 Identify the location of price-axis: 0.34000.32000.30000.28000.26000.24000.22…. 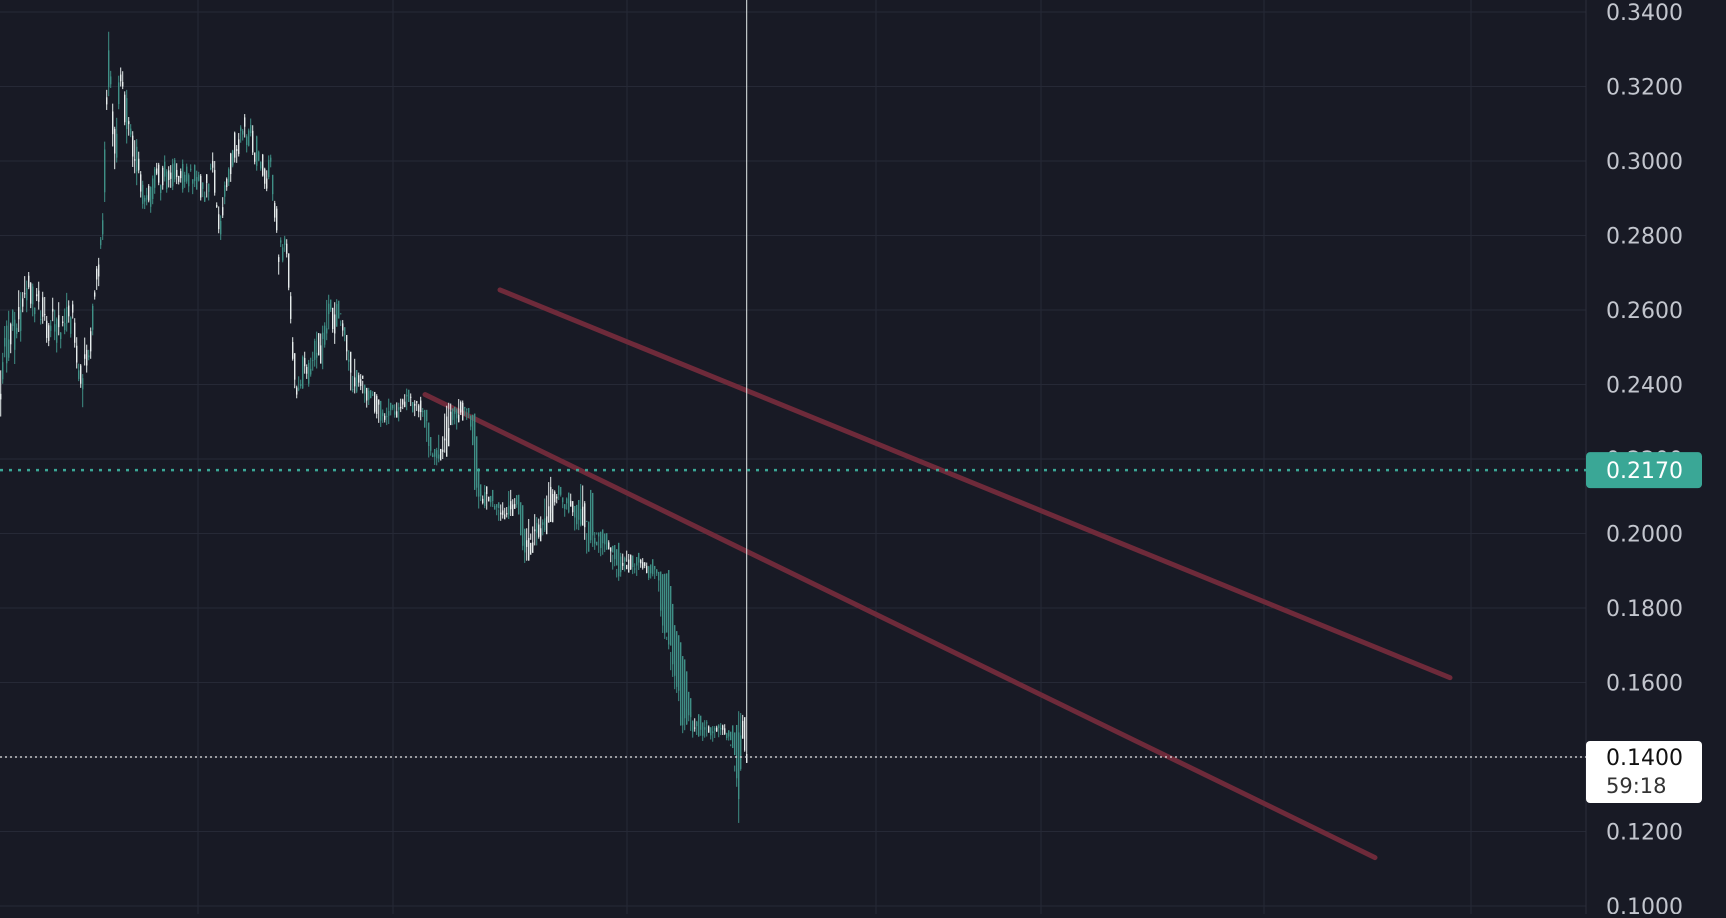
(1644, 459).